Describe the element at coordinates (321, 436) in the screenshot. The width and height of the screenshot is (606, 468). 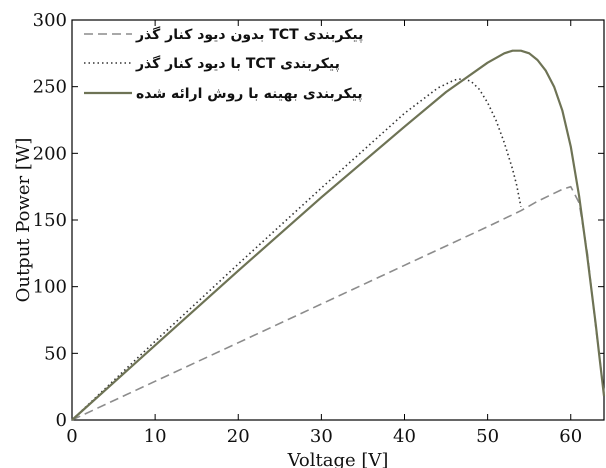
I see `x-tick-label: 30` at that location.